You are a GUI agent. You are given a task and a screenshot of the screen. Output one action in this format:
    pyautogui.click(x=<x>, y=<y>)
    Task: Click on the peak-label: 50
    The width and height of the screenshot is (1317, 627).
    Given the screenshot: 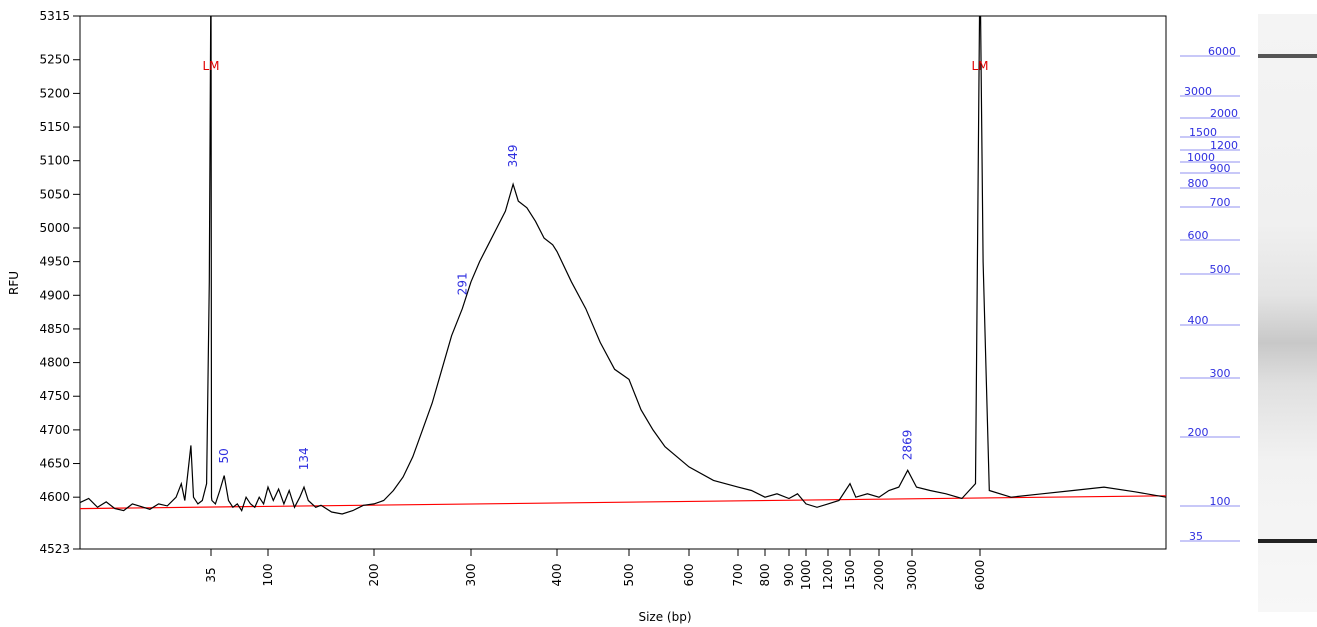 What is the action you would take?
    pyautogui.click(x=224, y=455)
    